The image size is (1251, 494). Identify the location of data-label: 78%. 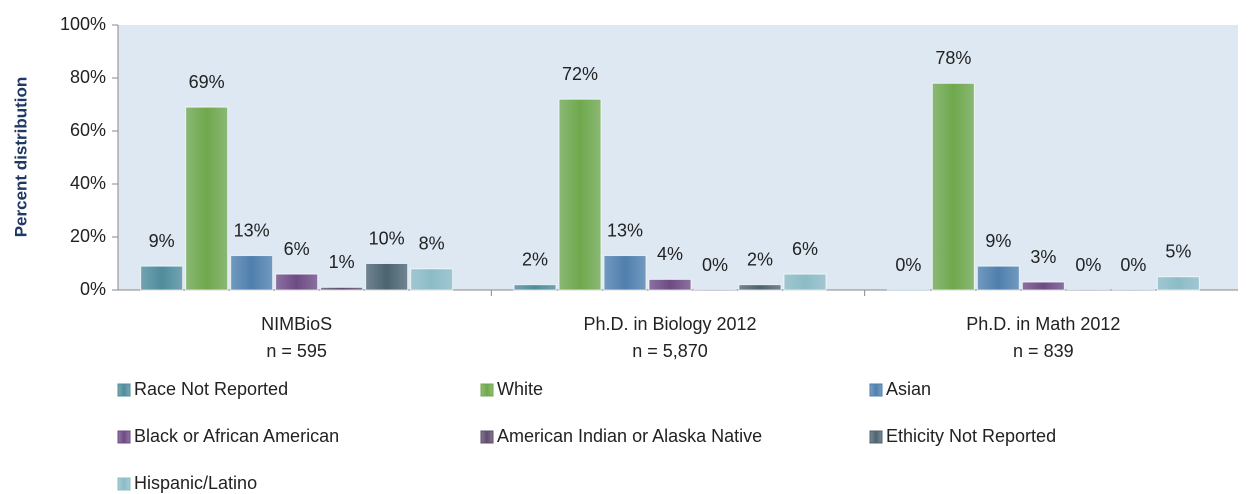
(953, 58).